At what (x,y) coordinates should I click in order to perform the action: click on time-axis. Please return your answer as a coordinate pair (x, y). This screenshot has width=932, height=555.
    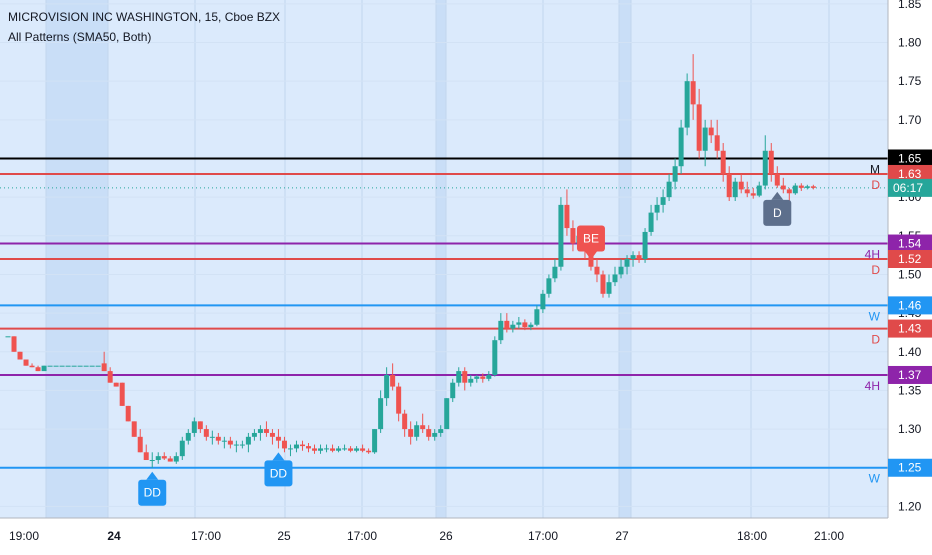
    Looking at the image, I should click on (444, 534).